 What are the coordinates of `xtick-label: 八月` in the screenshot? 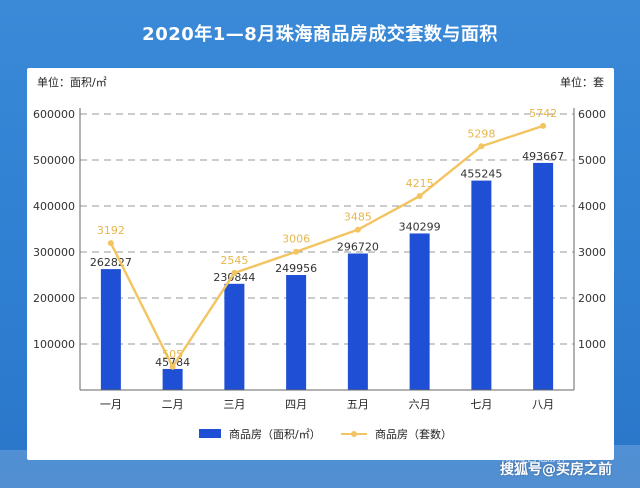 It's located at (543, 404).